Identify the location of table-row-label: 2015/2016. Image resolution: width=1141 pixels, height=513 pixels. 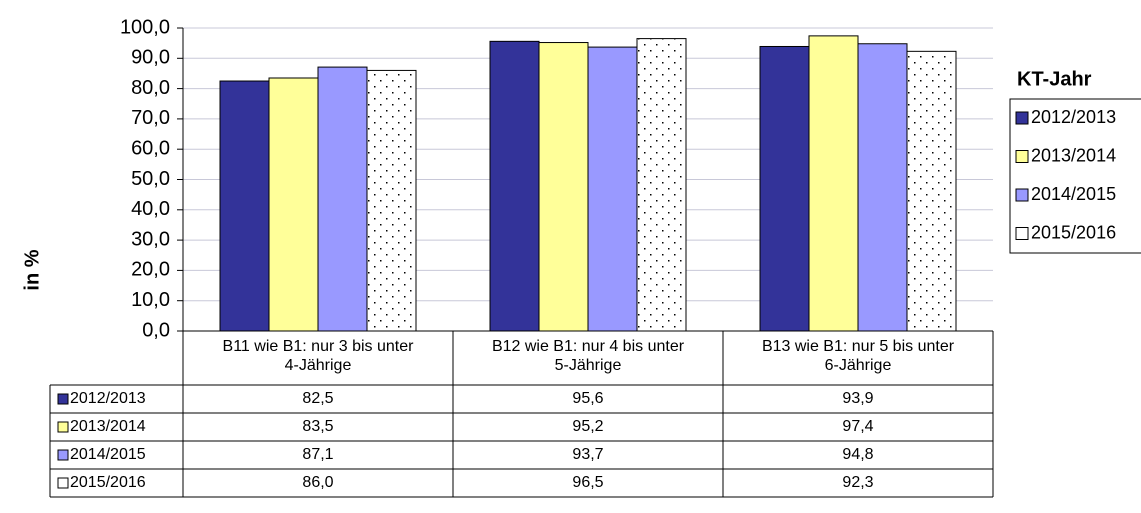
(108, 482).